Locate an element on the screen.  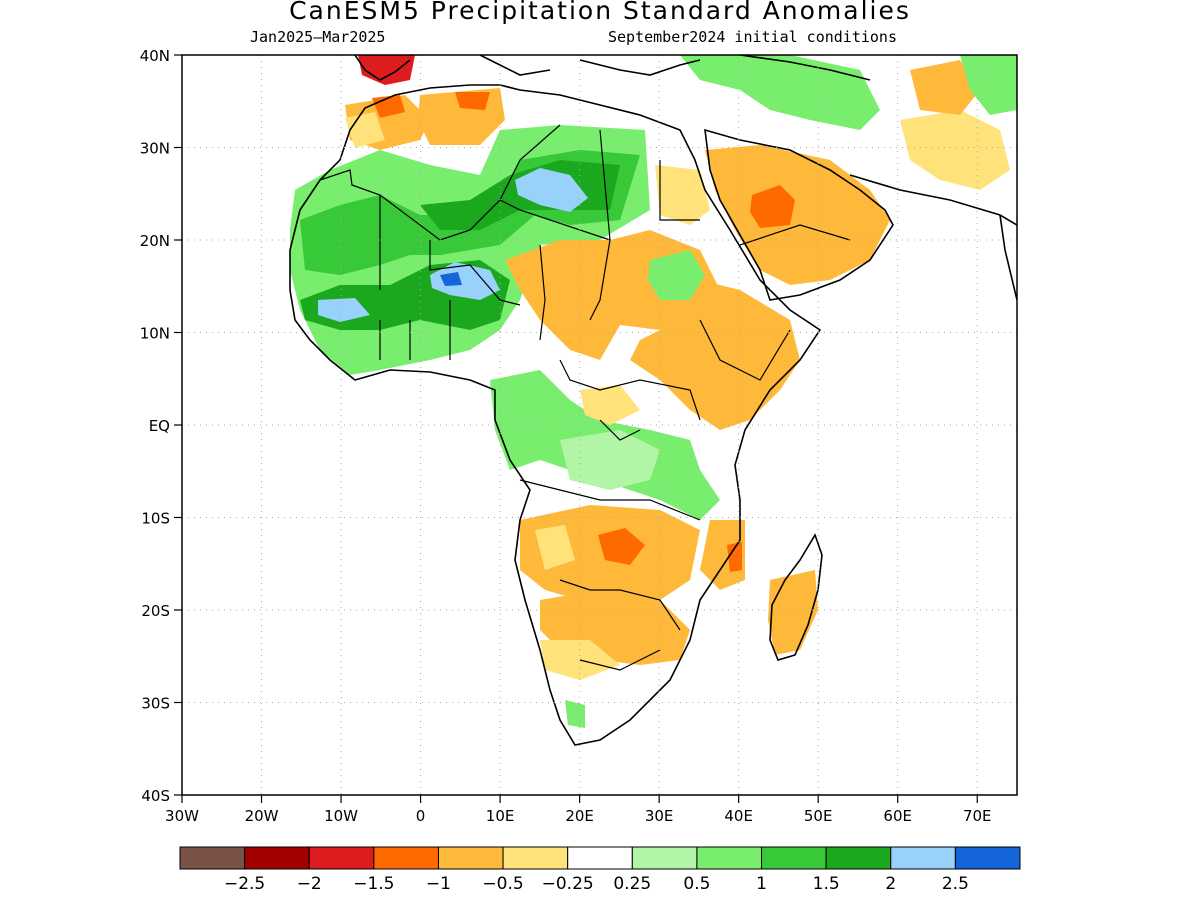
lat-label: EQ is located at coordinates (159, 426).